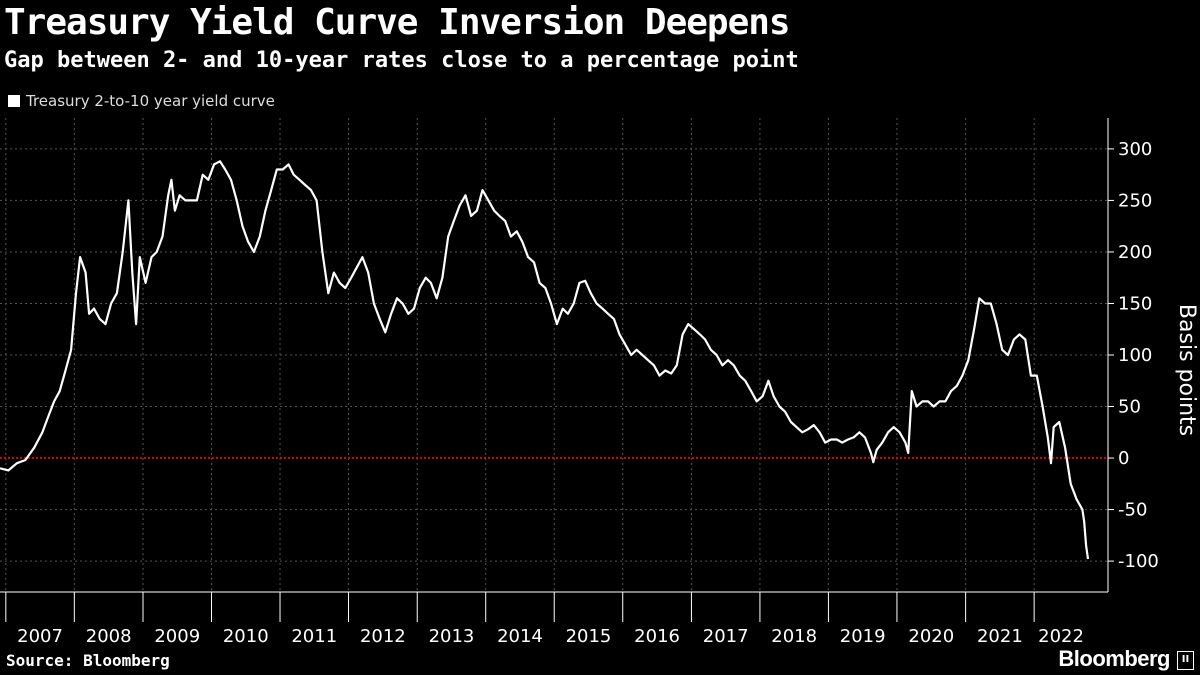  What do you see at coordinates (1114, 658) in the screenshot?
I see `bloomberg-logo: Bloomberg` at bounding box center [1114, 658].